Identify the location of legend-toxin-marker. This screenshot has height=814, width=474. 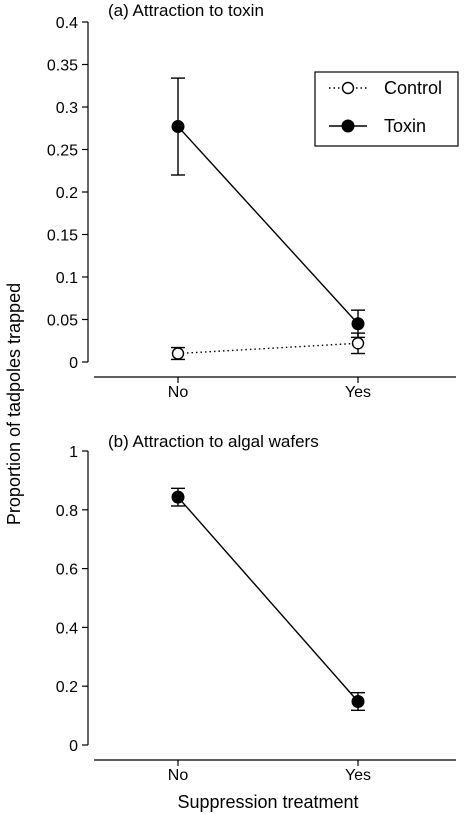
(348, 126).